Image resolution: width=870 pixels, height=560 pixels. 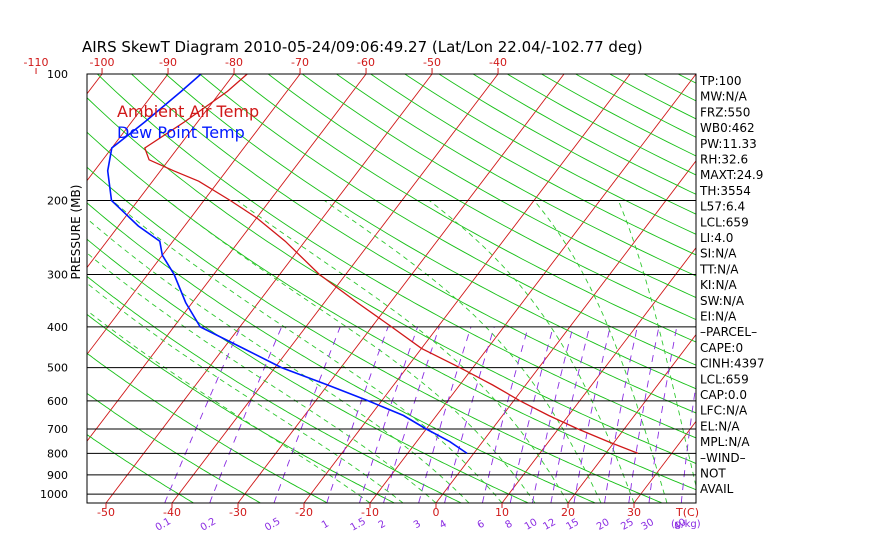 I want to click on stat-item: EL:N/A, so click(x=720, y=426).